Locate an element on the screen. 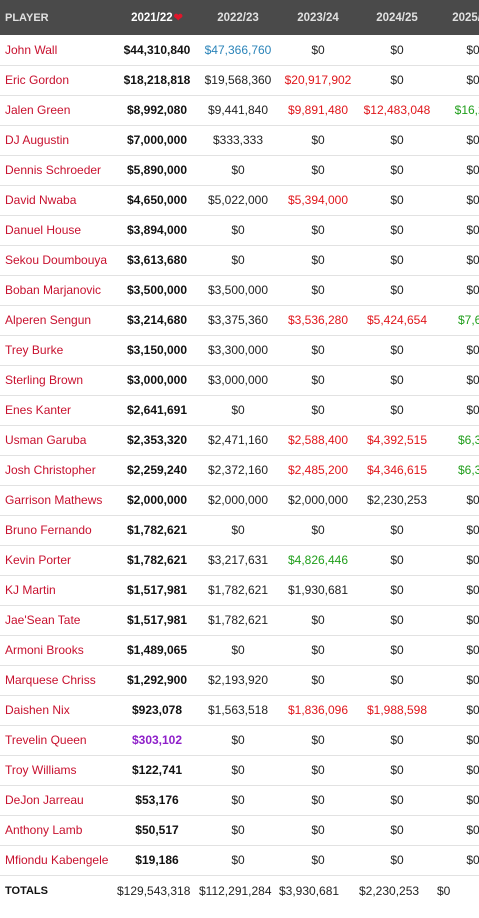  player-link: Mfiondu Kabengele is located at coordinates (57, 860).